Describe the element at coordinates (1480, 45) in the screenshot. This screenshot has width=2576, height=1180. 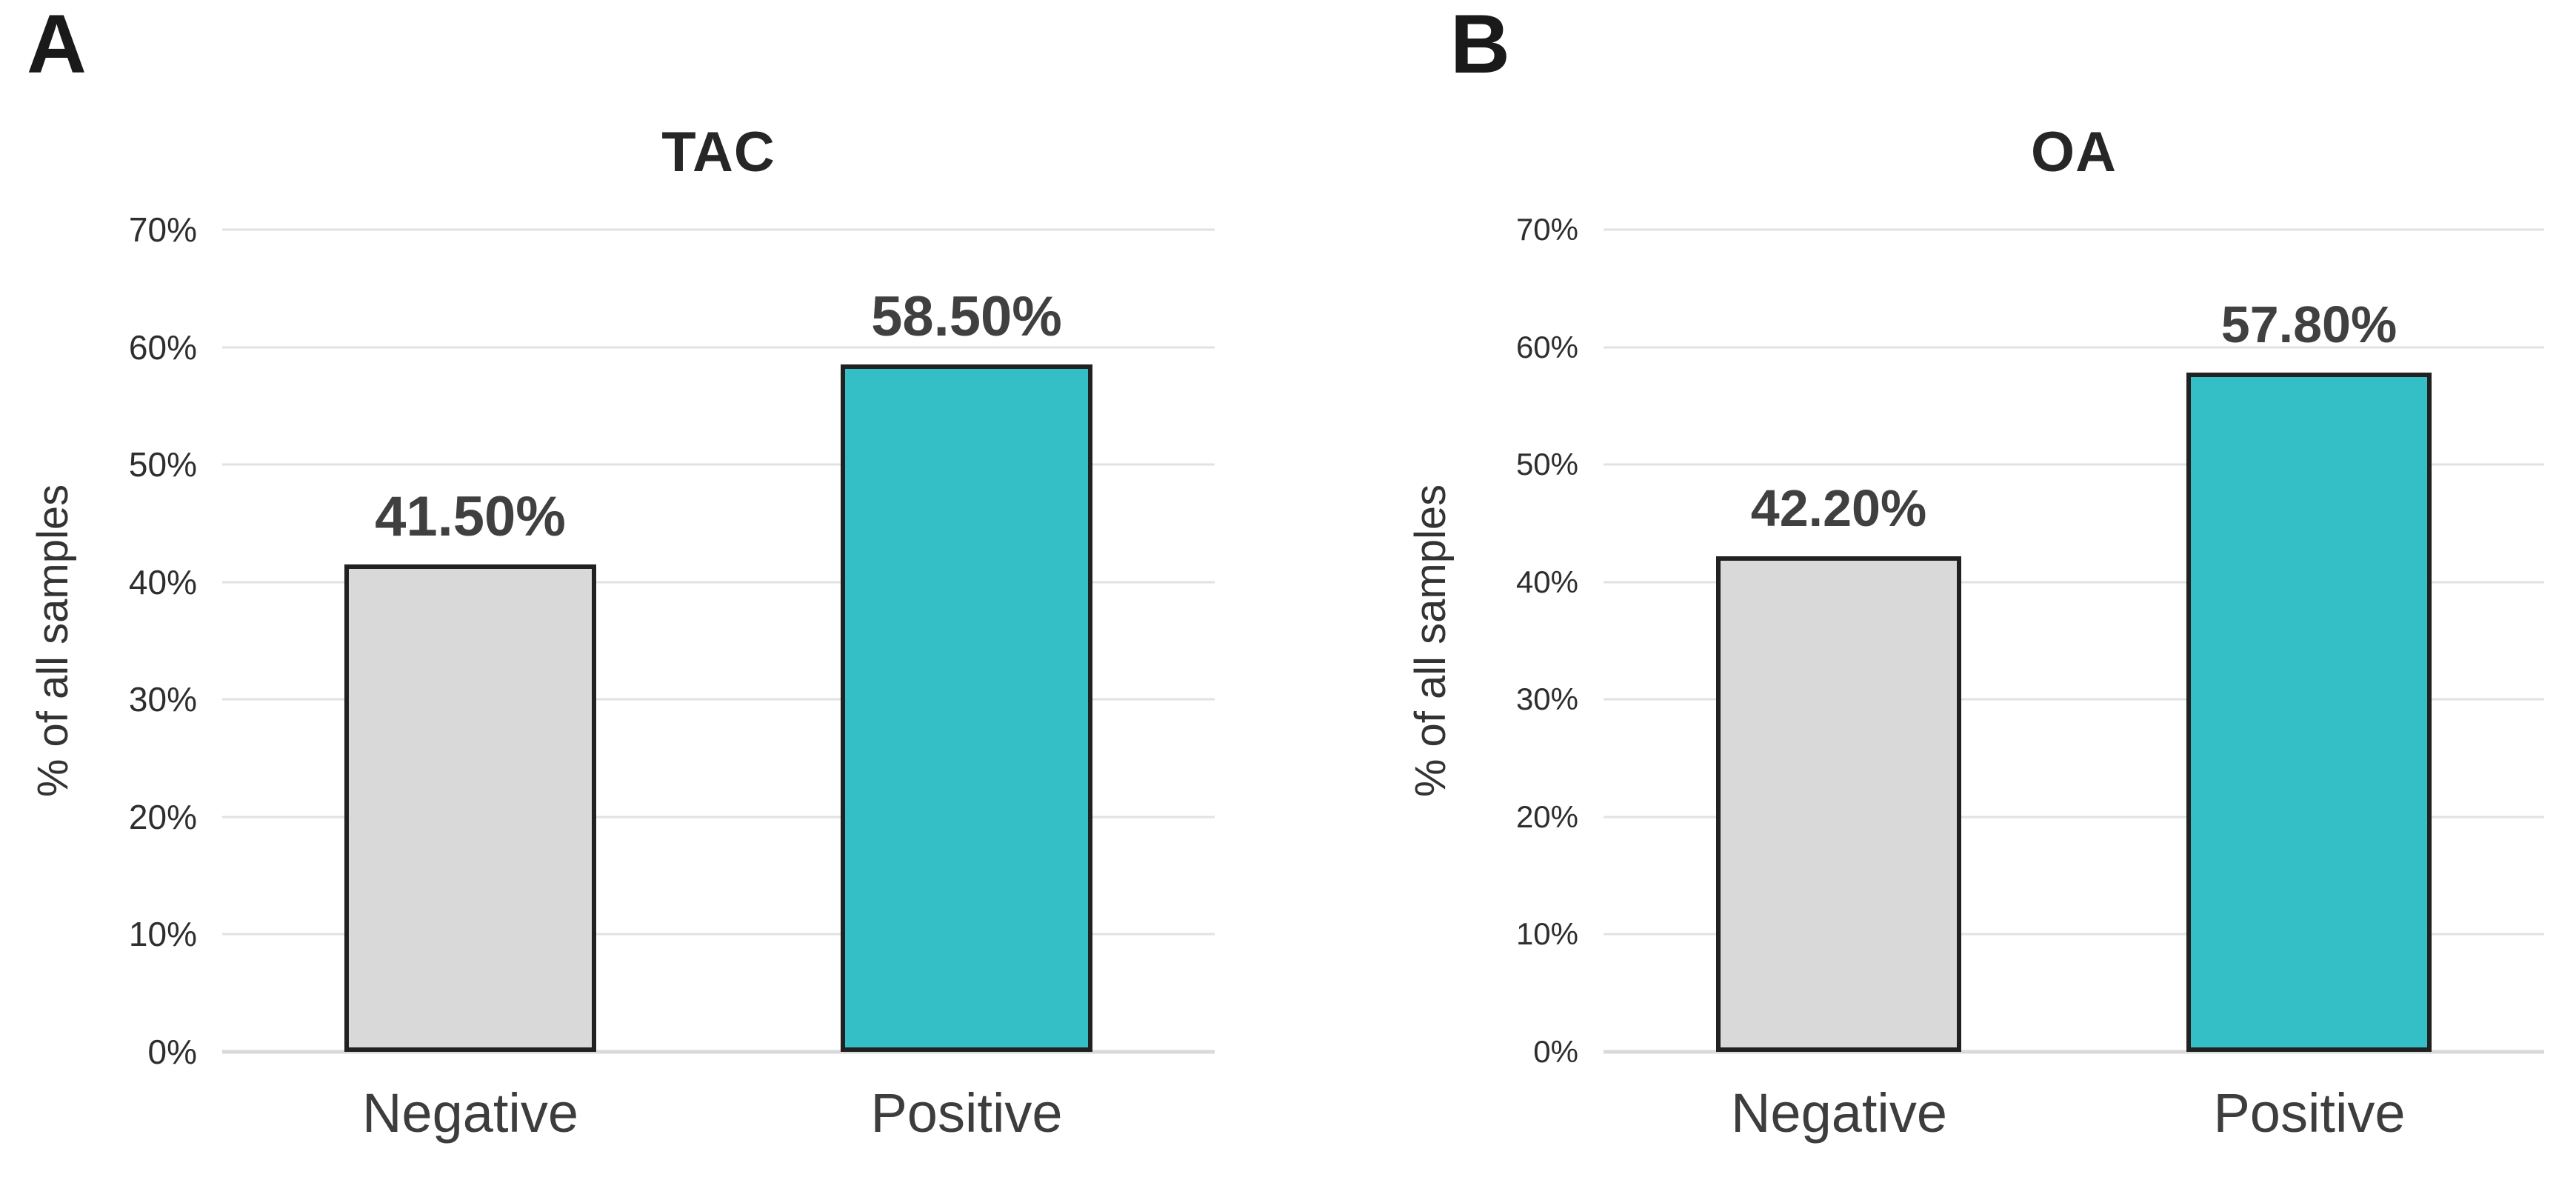
I see `panel-b-letter: B` at that location.